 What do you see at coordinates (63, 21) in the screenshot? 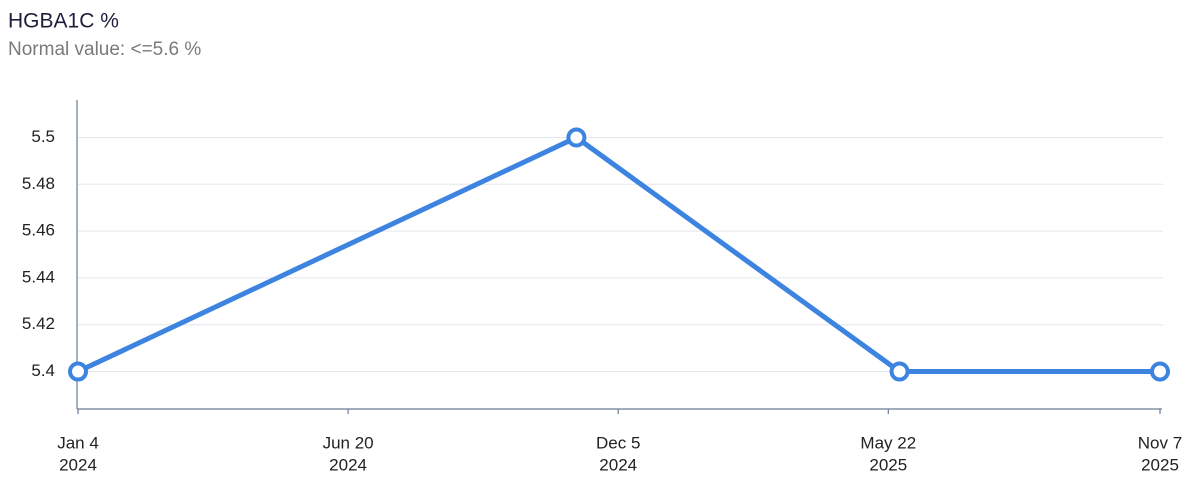
I see `chart-title: HGBA1C %` at bounding box center [63, 21].